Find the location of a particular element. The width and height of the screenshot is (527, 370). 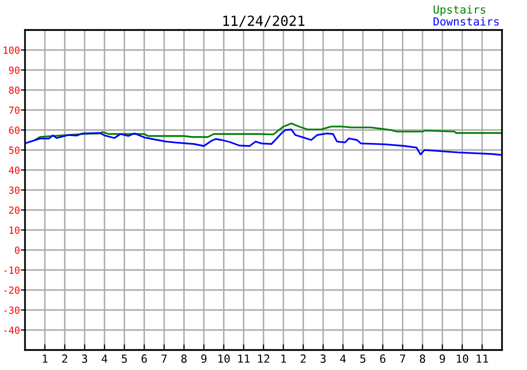

y-tick-label: 60 is located at coordinates (14, 130).